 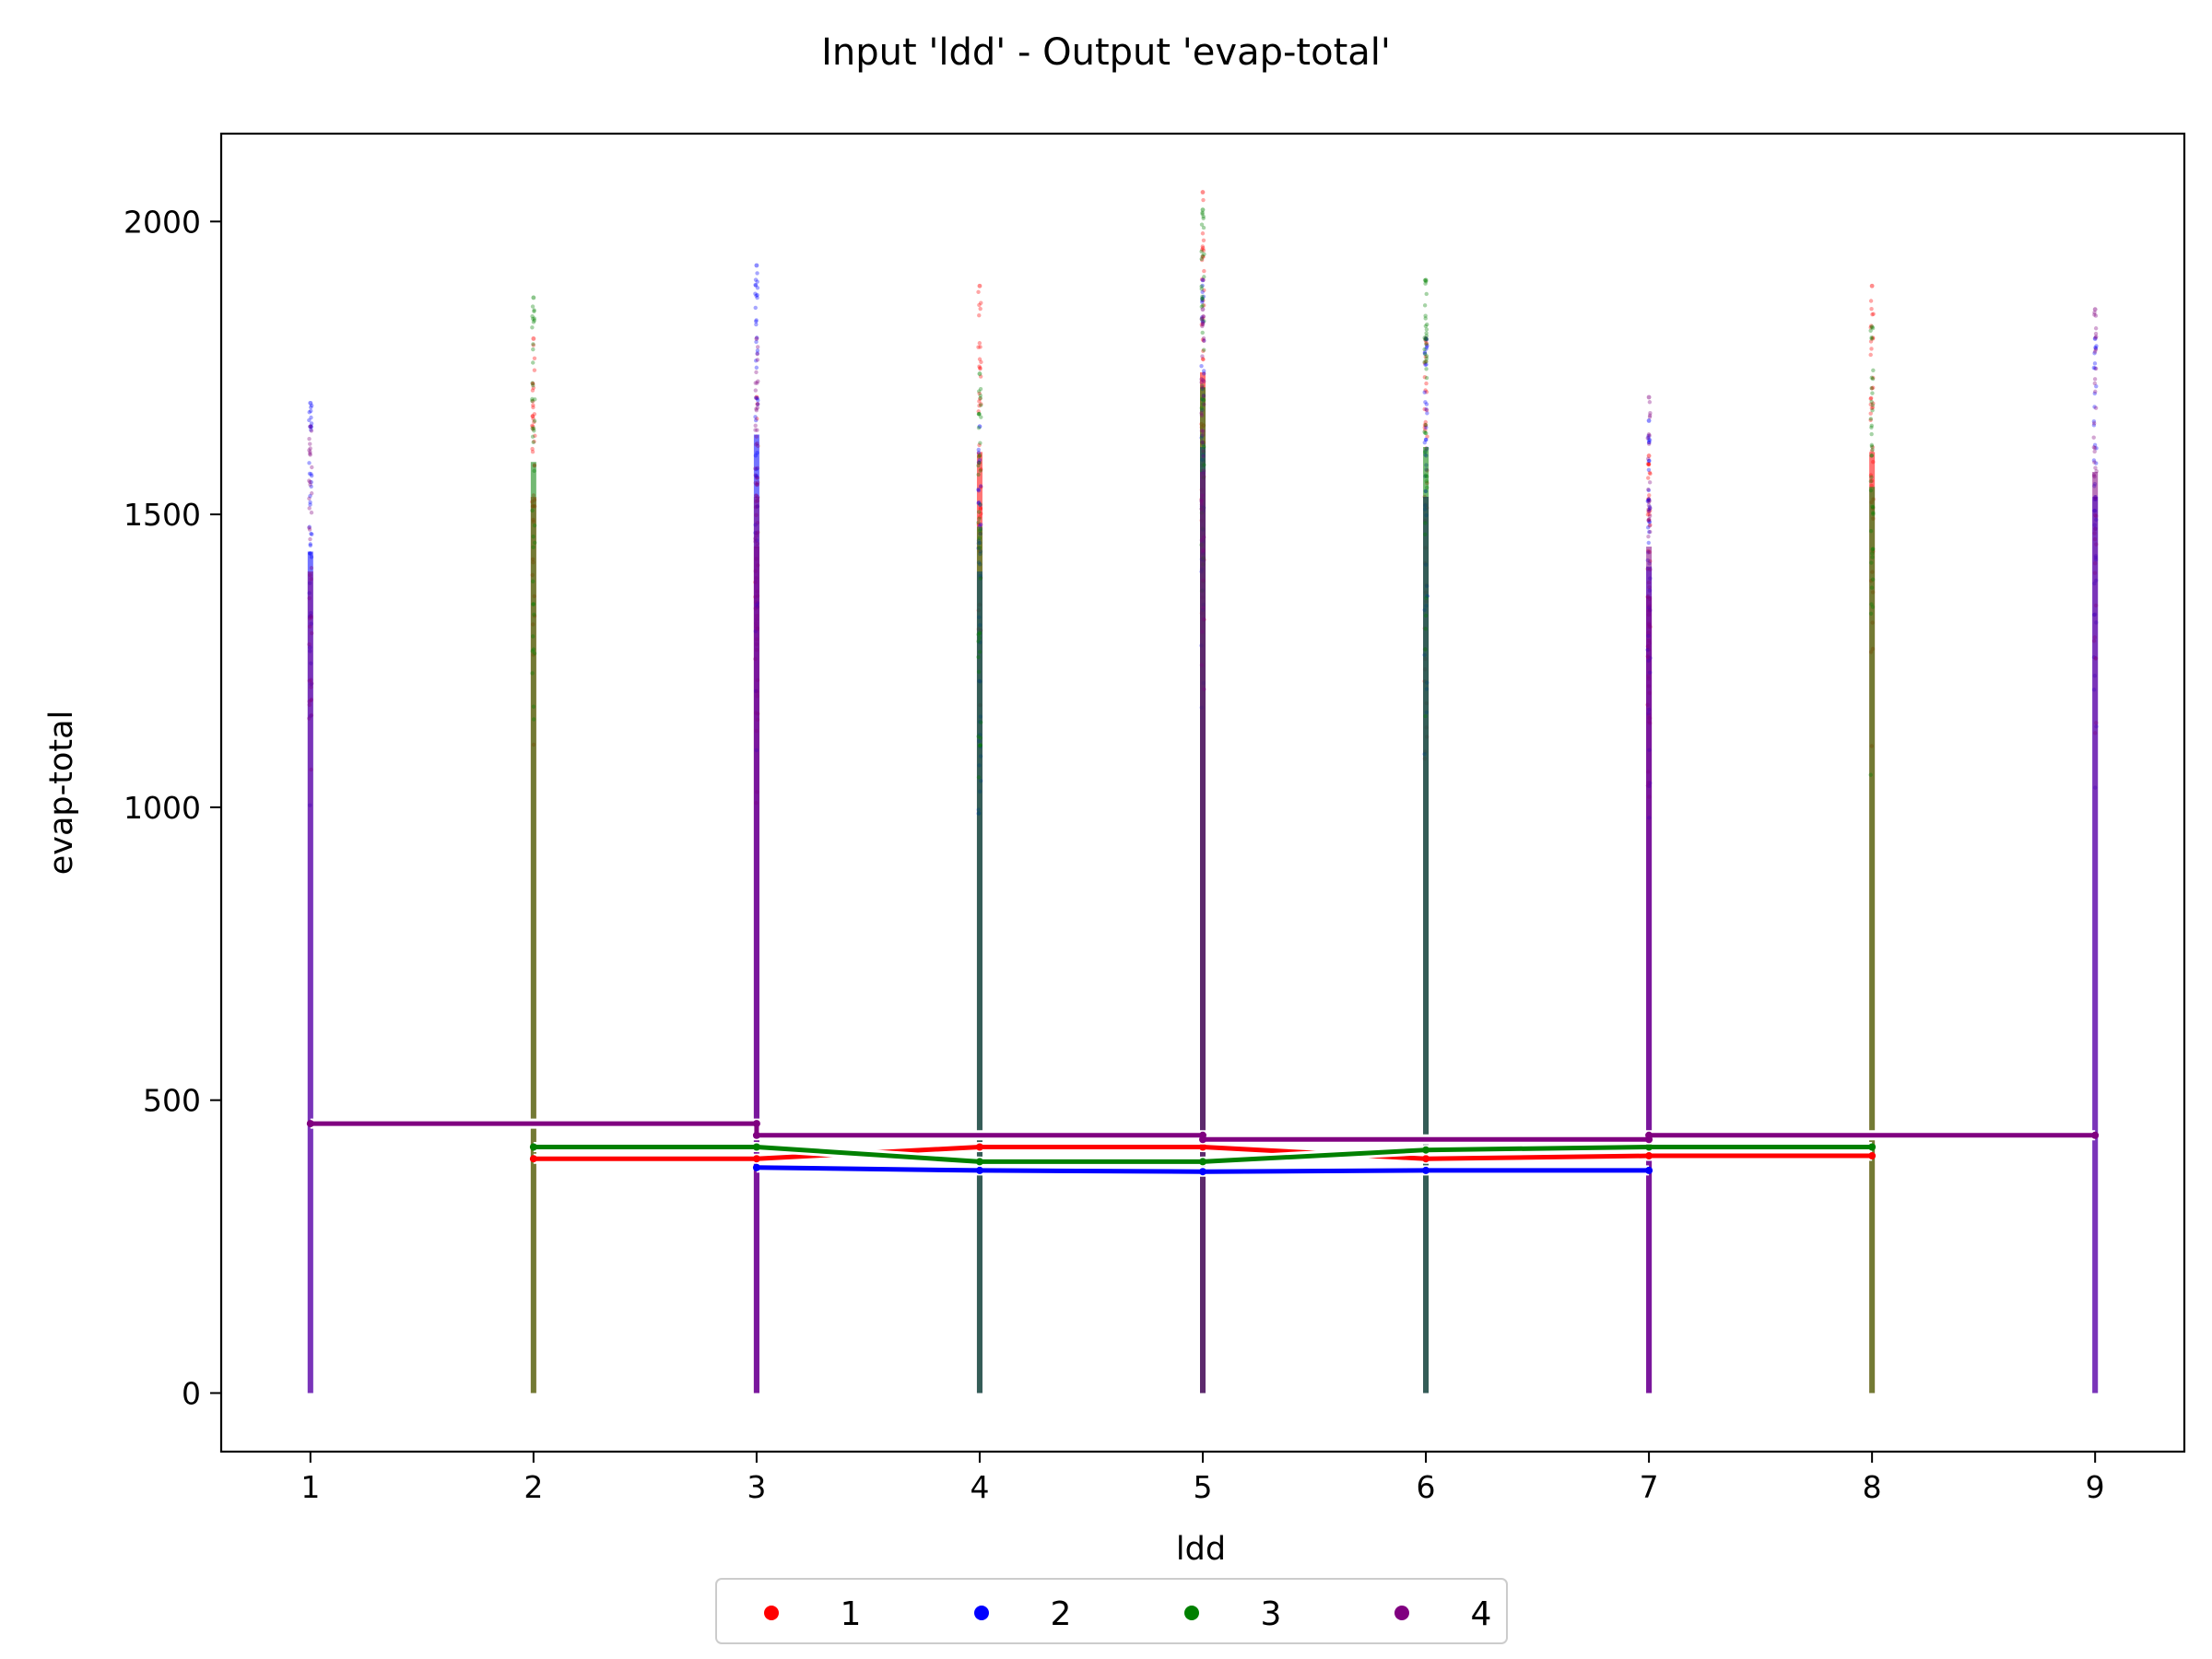 I want to click on mean-lines-layer, so click(x=1203, y=1147).